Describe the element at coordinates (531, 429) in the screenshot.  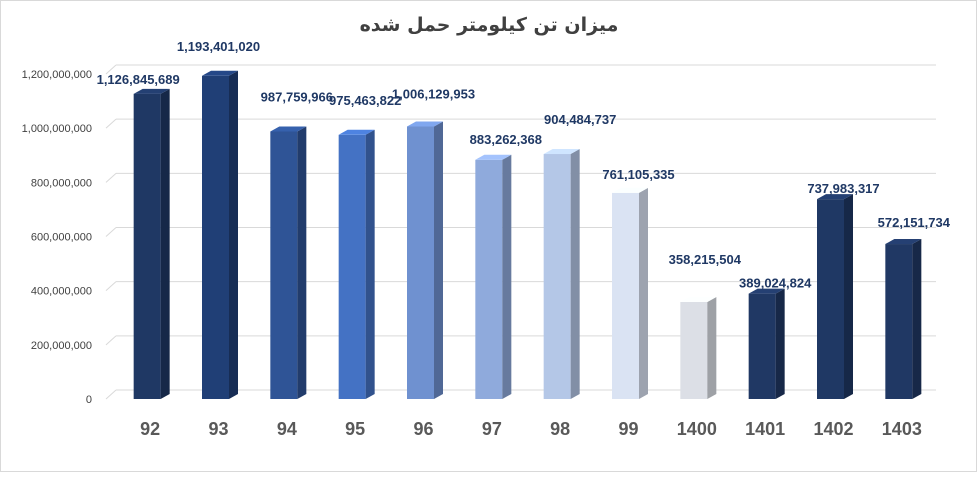
I see `x-axis-ticks: 92 93 94 95 96 97 98 99 1400 1401 1402 1403` at that location.